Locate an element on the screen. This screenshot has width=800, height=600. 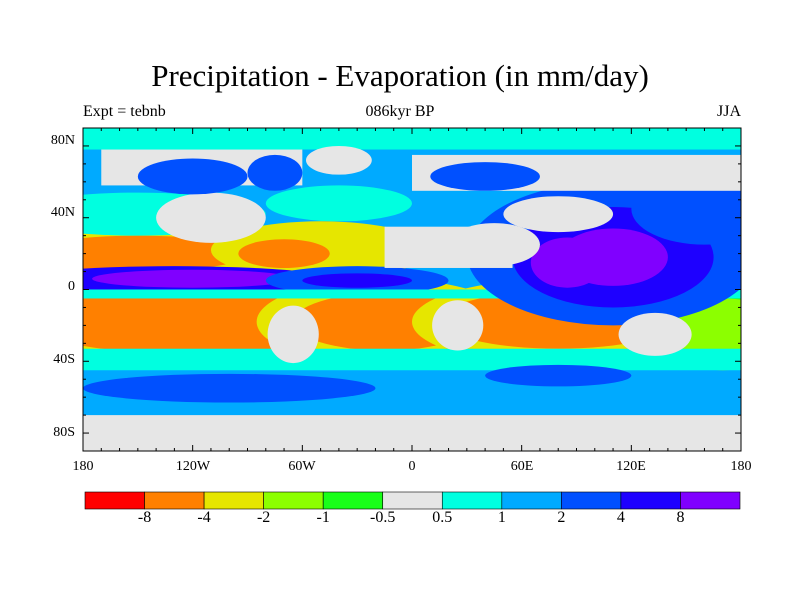
land-north-america is located at coordinates (211, 217).